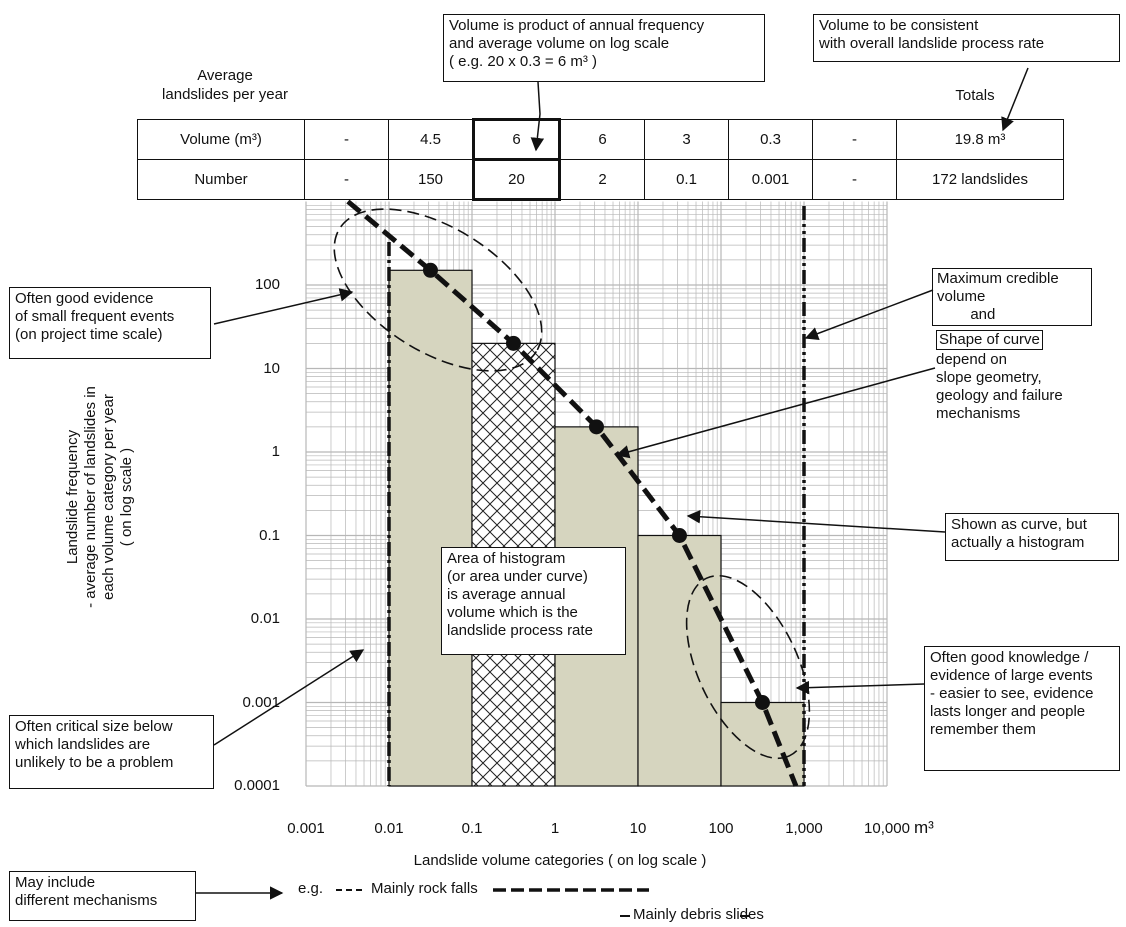  Describe the element at coordinates (275, 451) in the screenshot. I see `y-tick-label: 1` at that location.